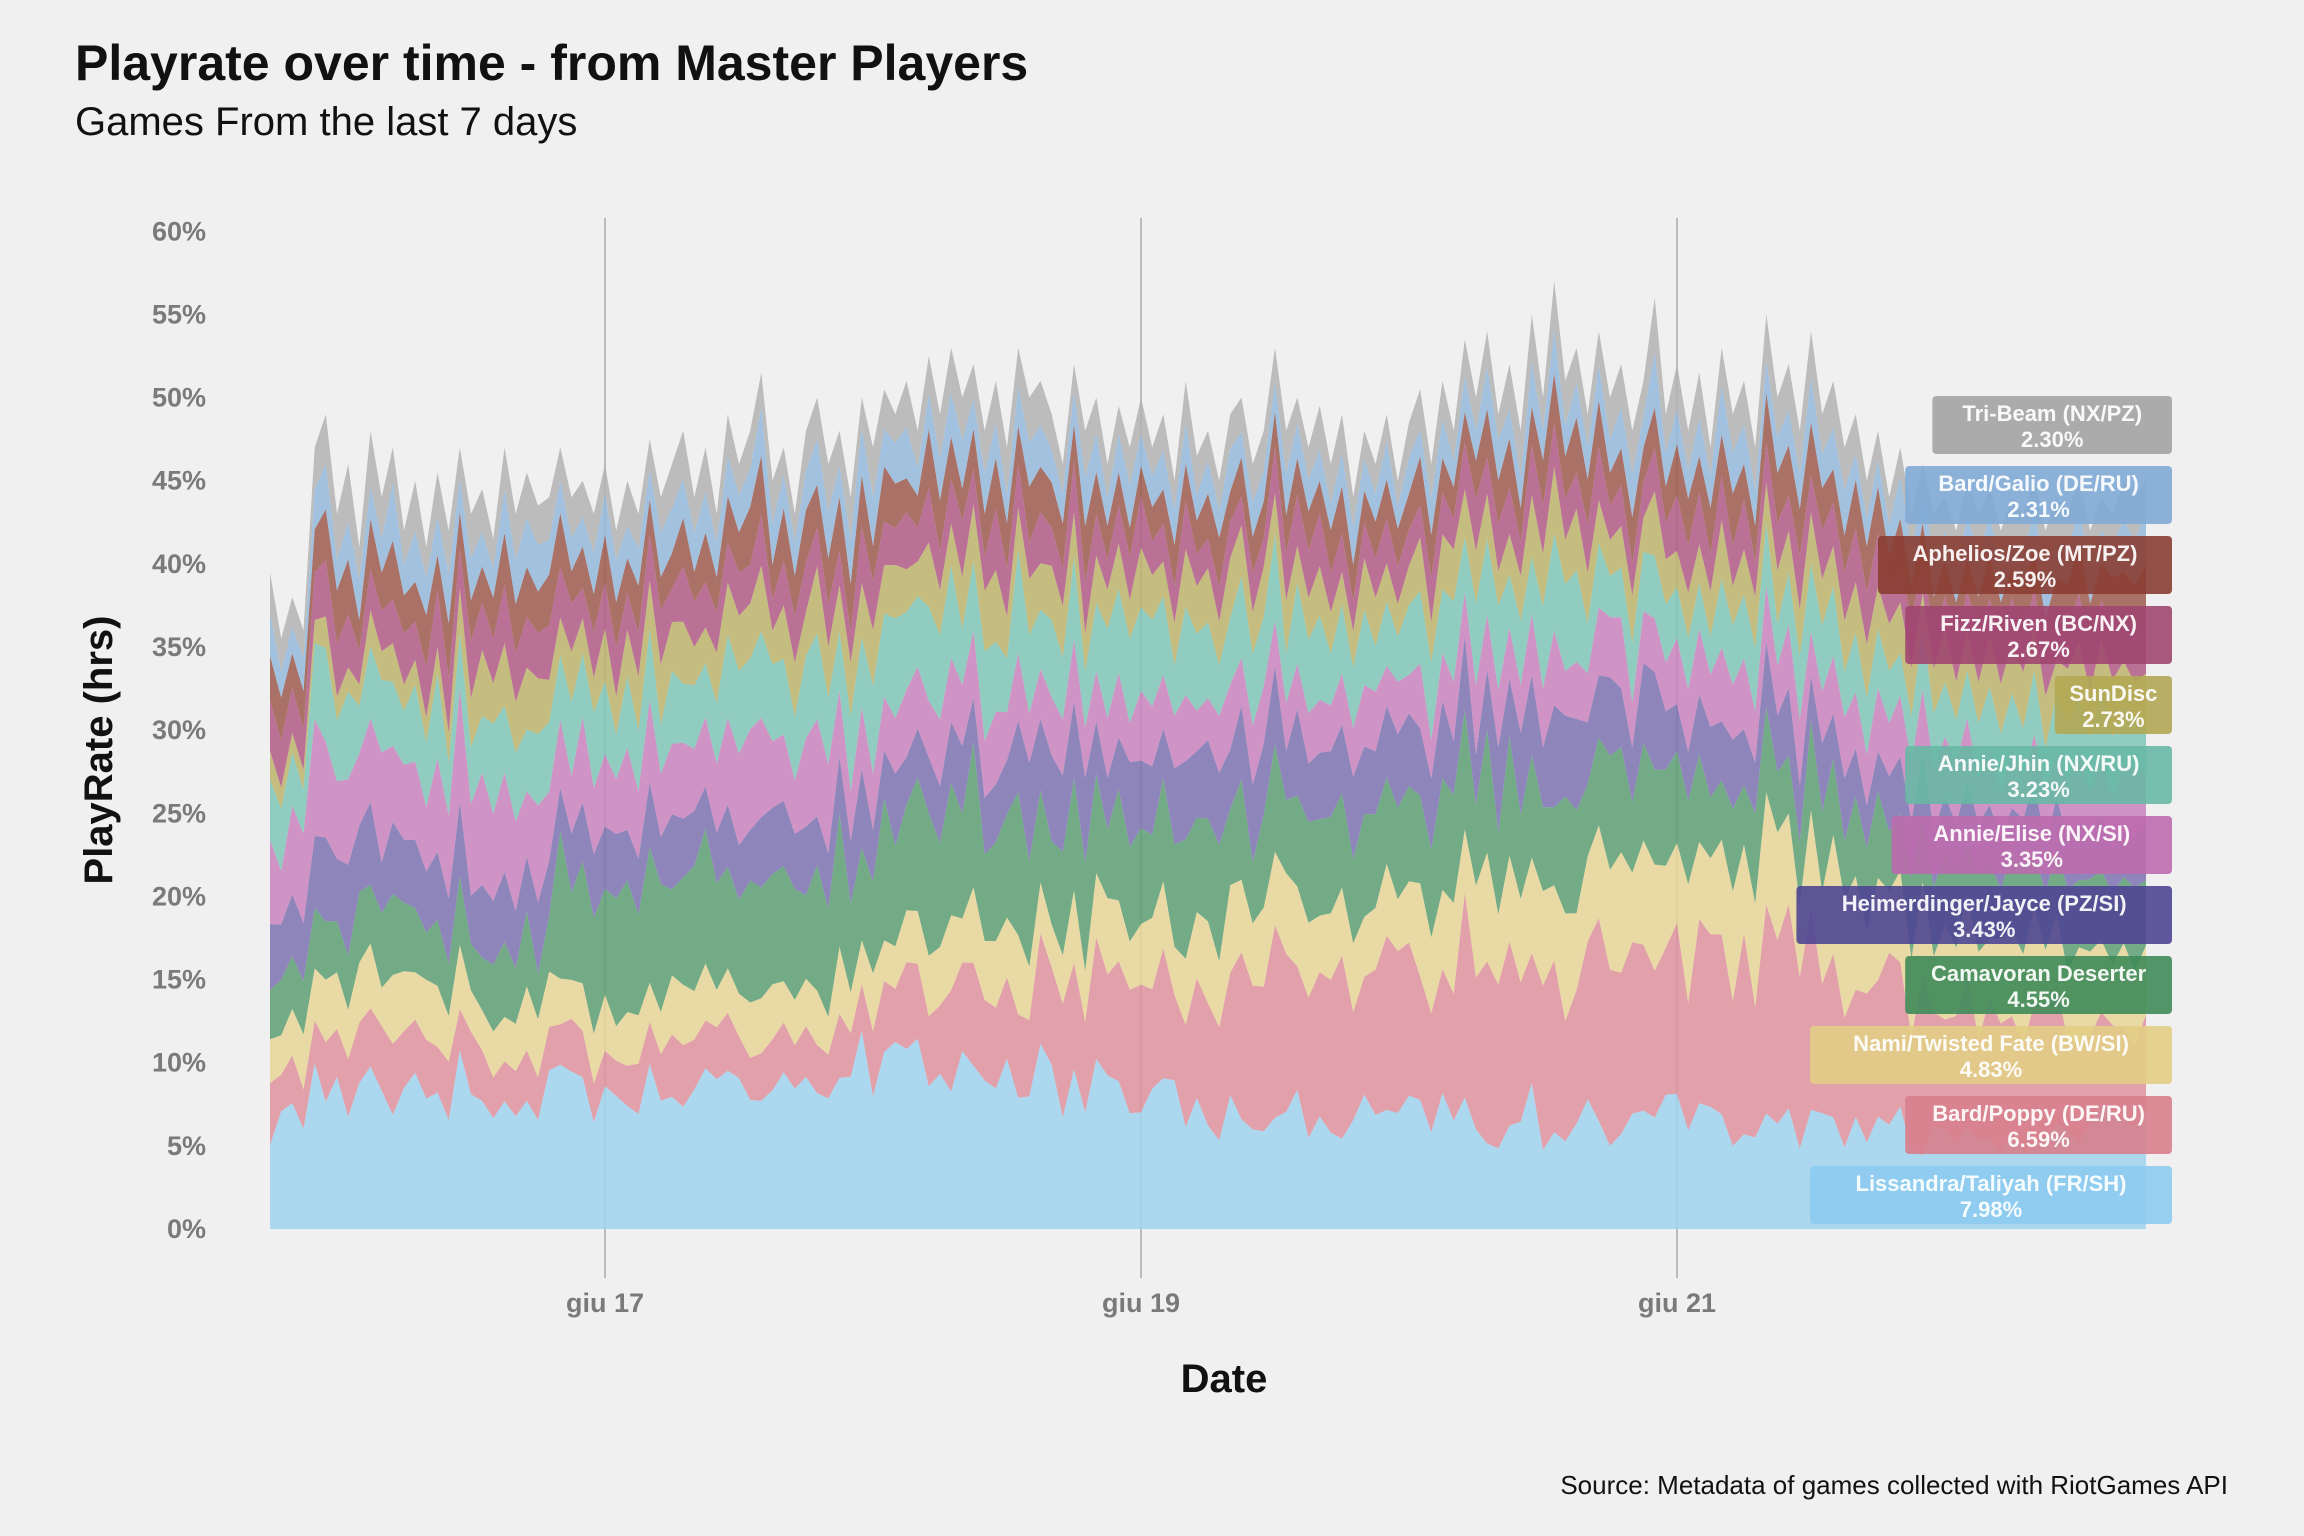  I want to click on series-label: Annie/Jhin (NX/RU)3.23%, so click(2038, 775).